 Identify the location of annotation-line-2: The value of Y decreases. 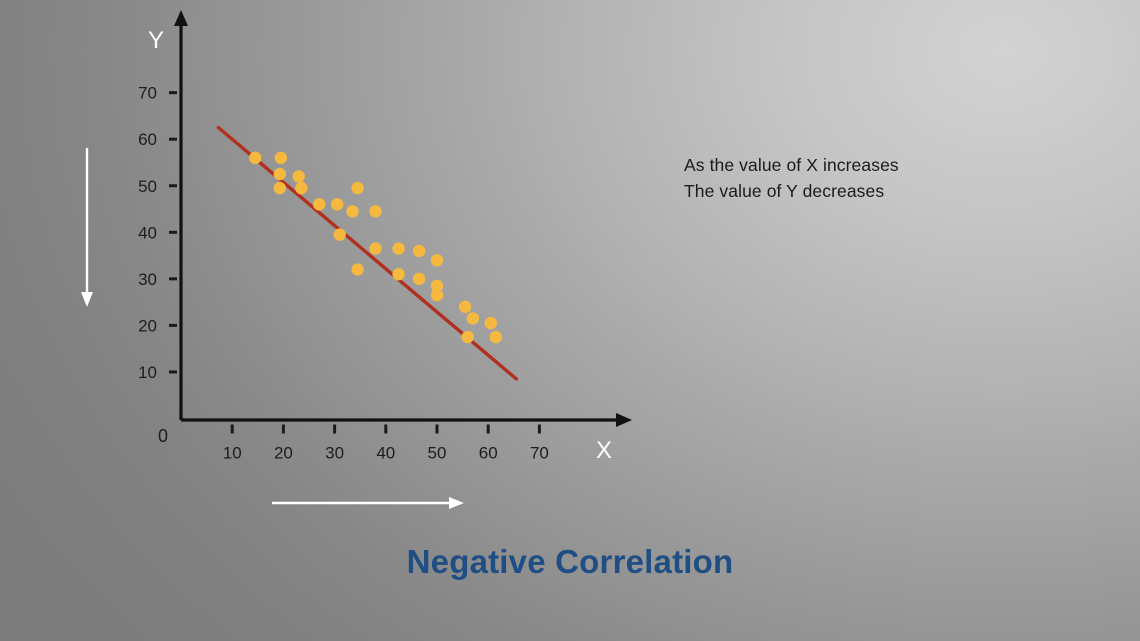
(784, 191).